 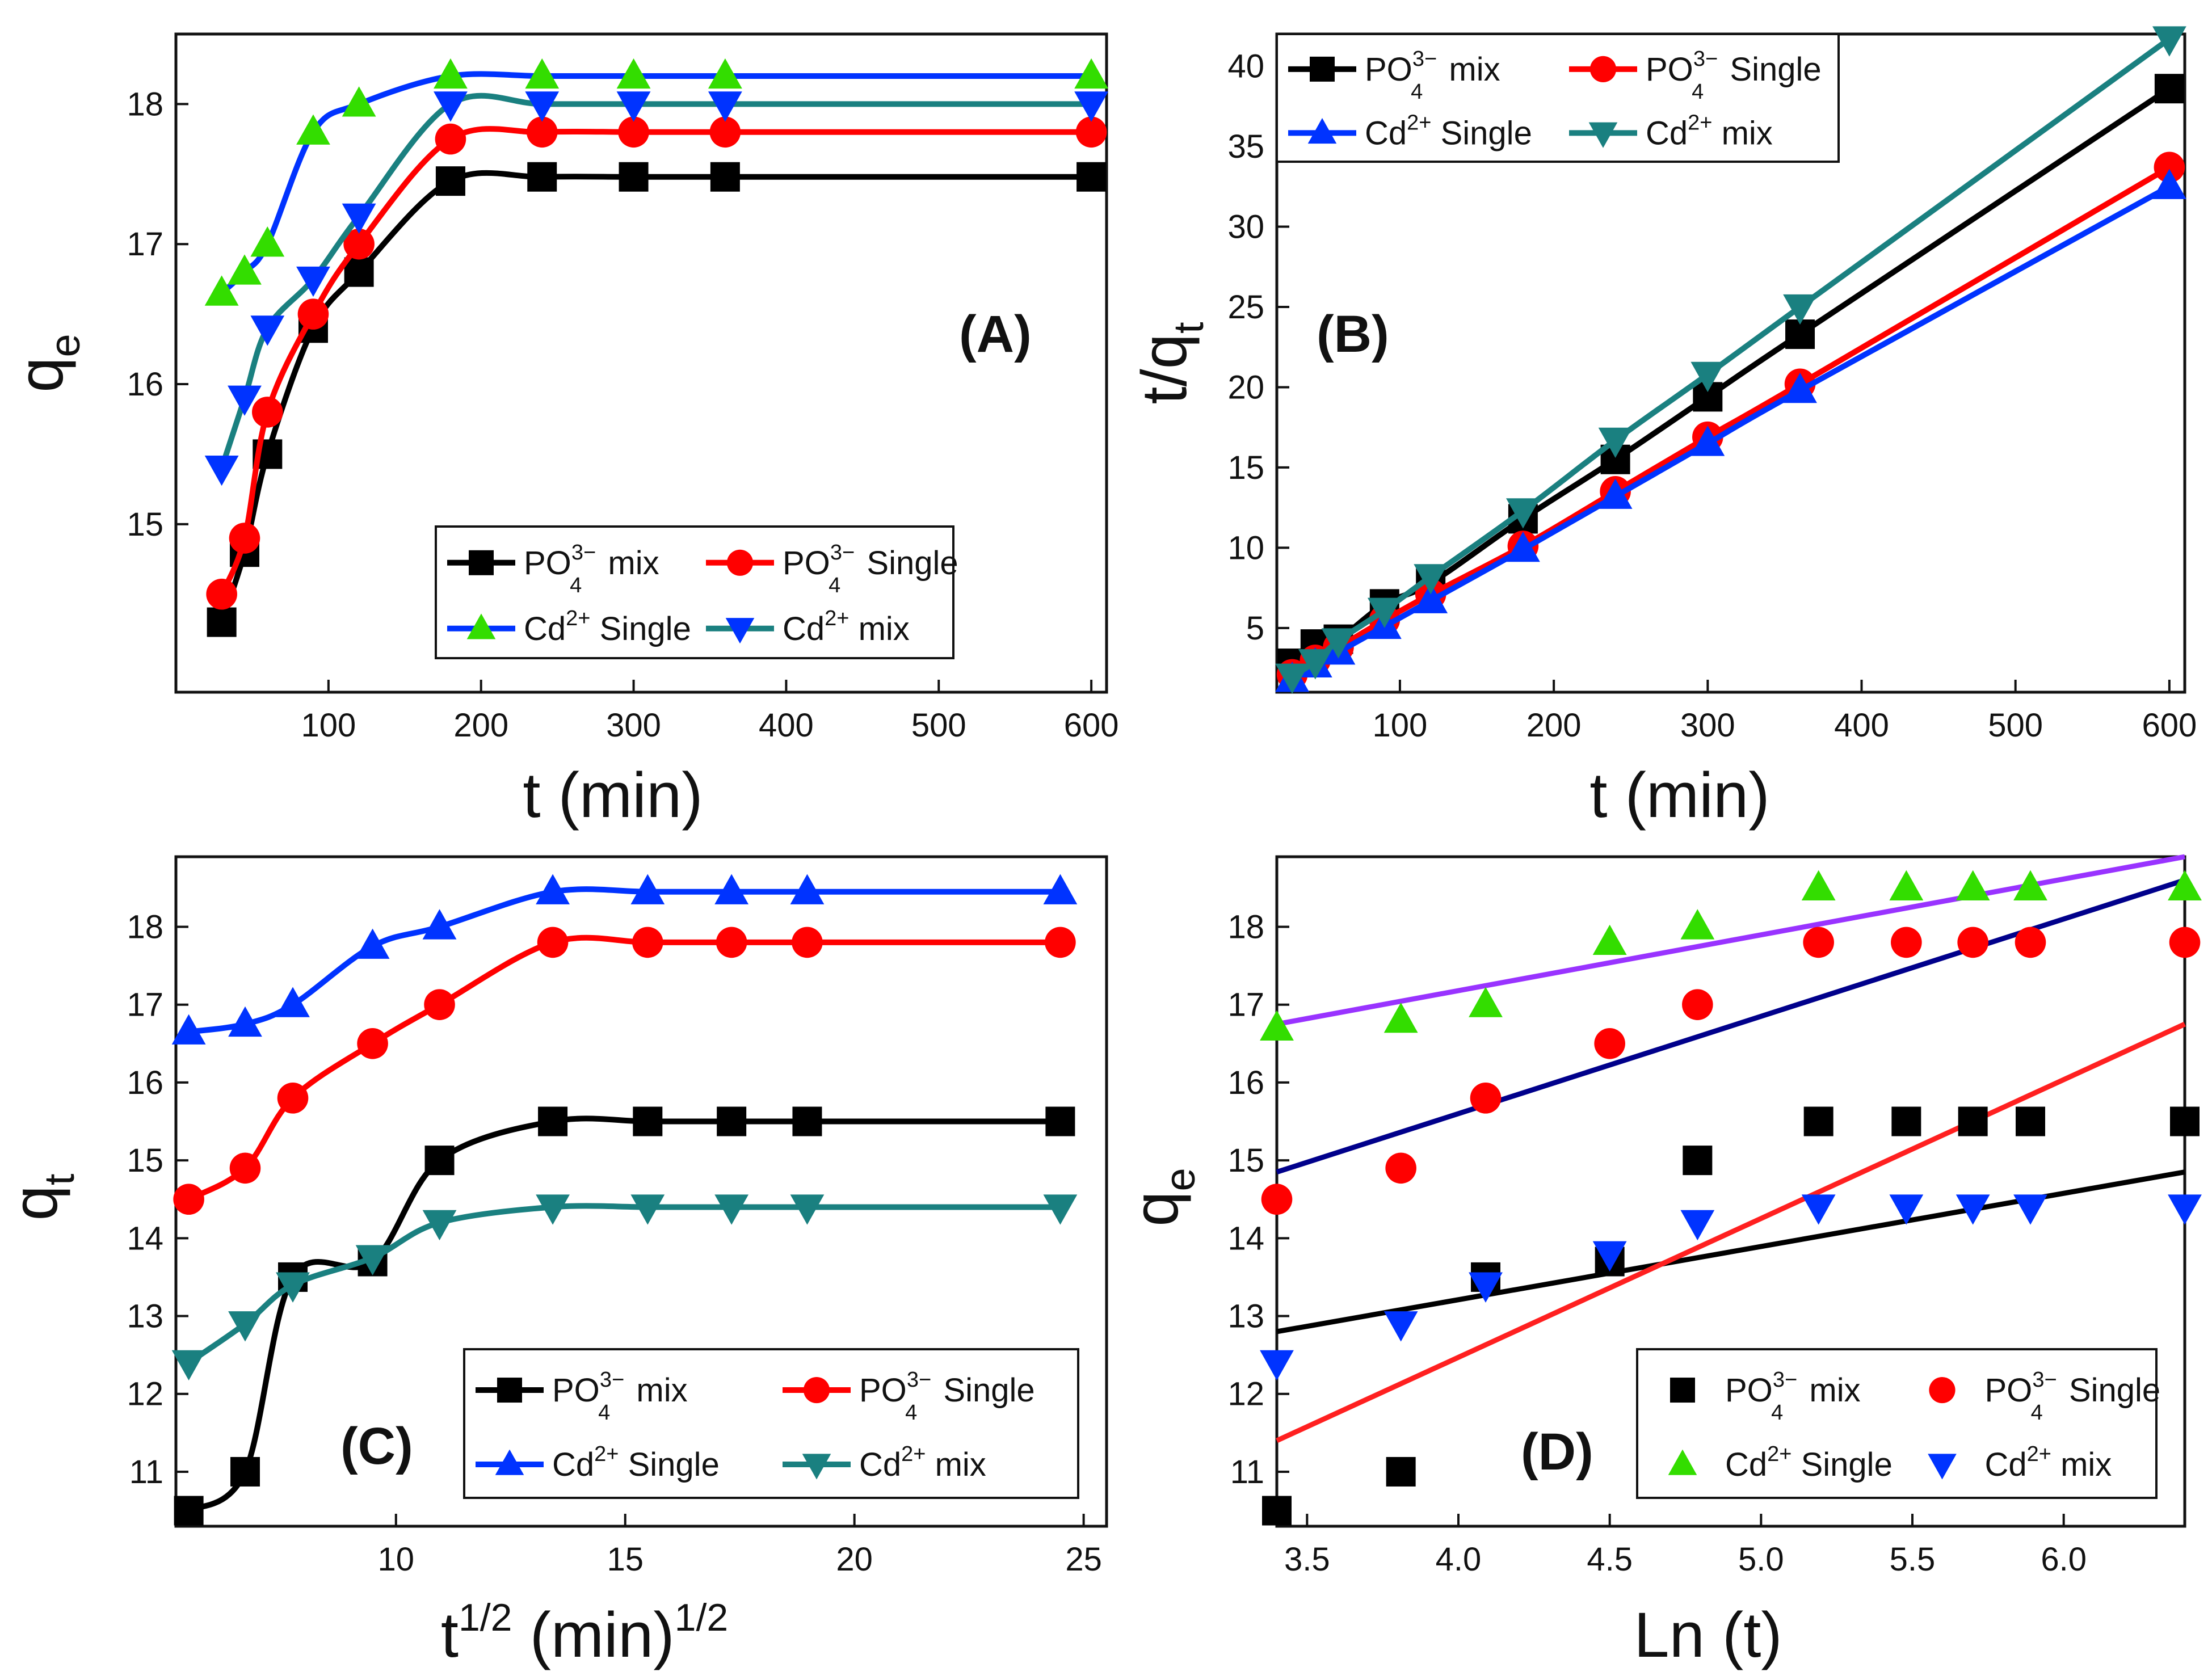 I want to click on panel-d-x-axis-title: Ln (t), so click(x=1708, y=1635).